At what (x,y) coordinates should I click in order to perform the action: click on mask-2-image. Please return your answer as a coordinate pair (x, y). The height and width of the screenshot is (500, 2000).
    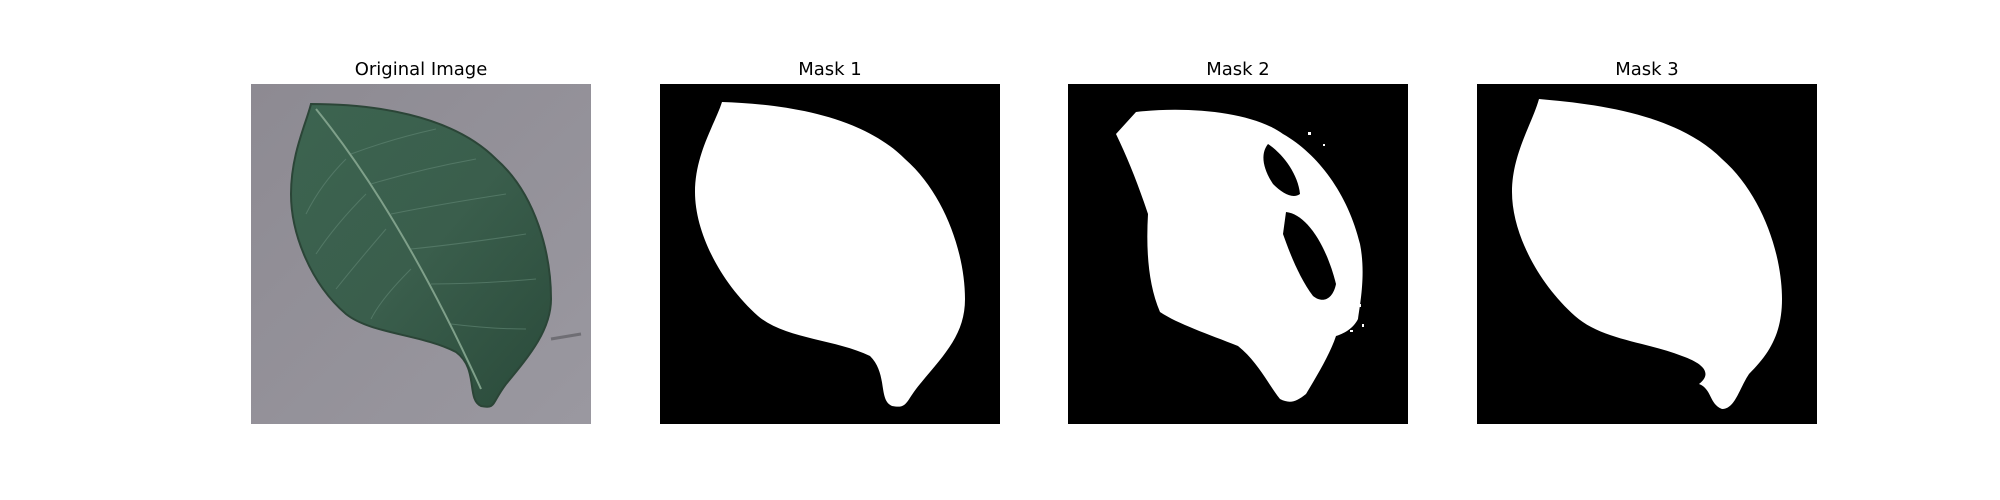
    Looking at the image, I should click on (1238, 254).